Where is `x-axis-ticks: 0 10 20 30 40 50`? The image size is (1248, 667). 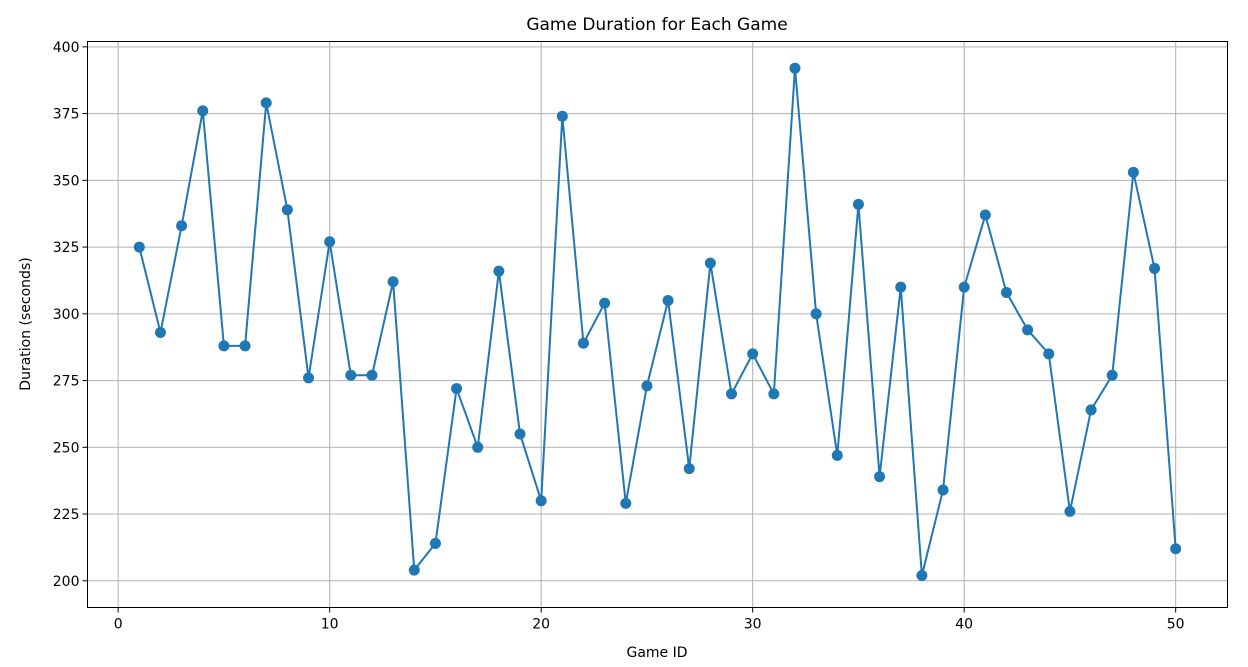
x-axis-ticks: 0 10 20 30 40 50 is located at coordinates (649, 620).